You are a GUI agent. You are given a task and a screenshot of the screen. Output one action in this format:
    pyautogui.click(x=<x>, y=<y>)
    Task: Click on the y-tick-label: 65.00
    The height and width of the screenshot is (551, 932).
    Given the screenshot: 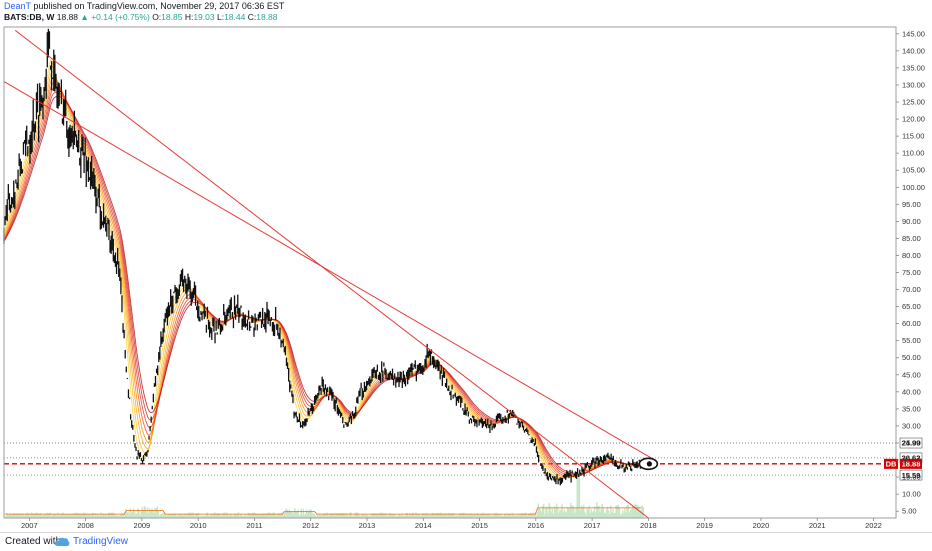 What is the action you would take?
    pyautogui.click(x=911, y=306)
    